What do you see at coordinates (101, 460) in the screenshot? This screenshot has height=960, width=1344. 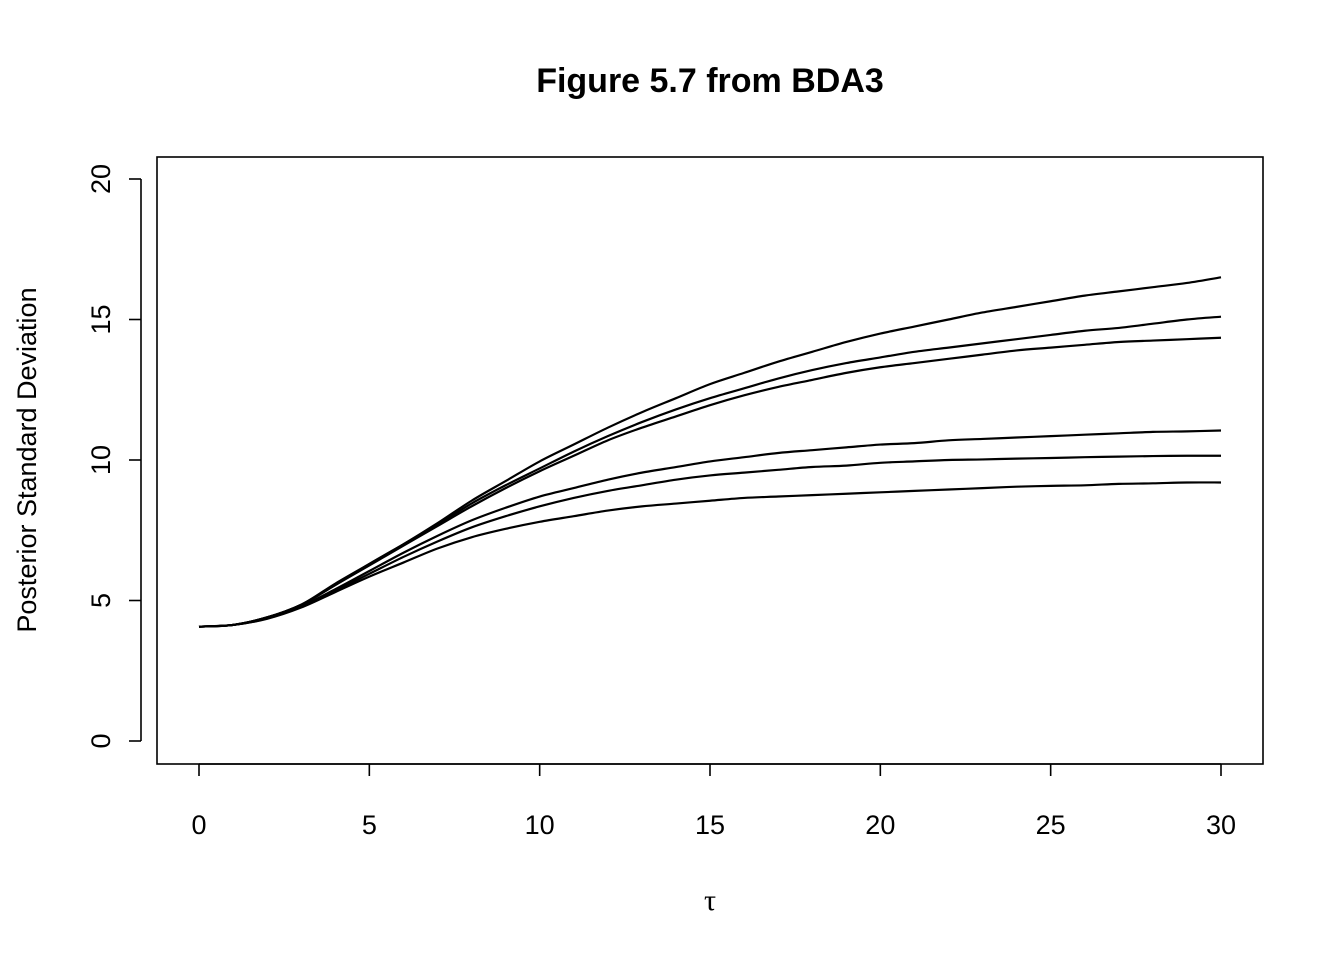 I see `y-tick-label: 10` at bounding box center [101, 460].